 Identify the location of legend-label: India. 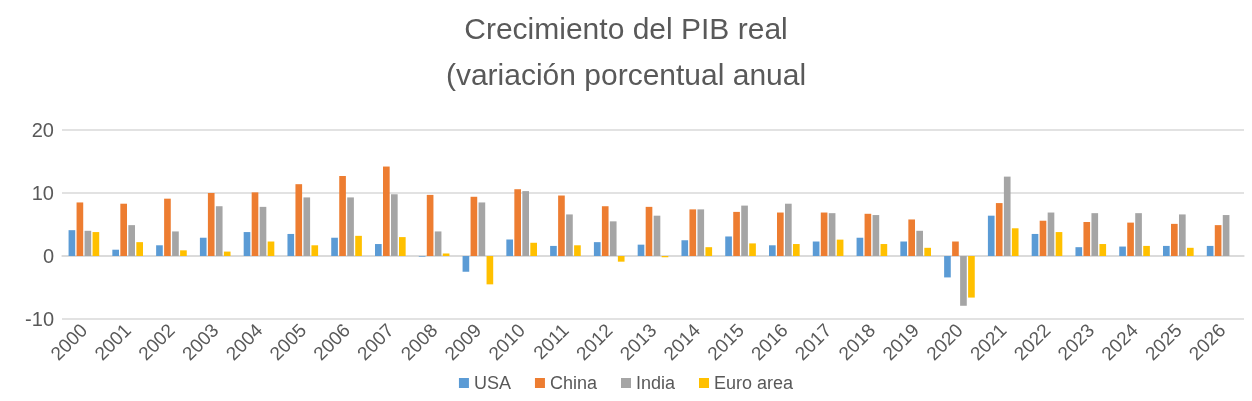
(655, 383).